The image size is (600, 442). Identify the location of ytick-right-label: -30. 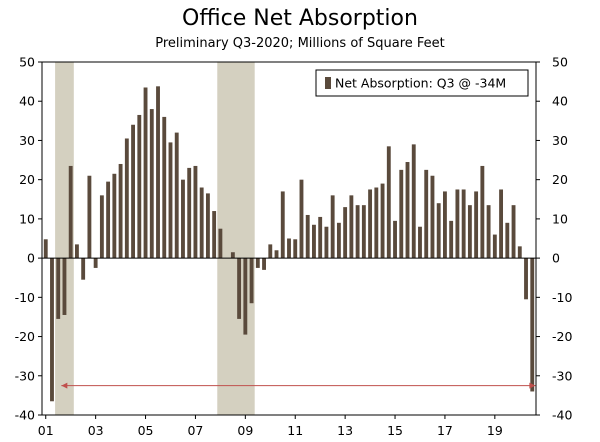
(562, 375).